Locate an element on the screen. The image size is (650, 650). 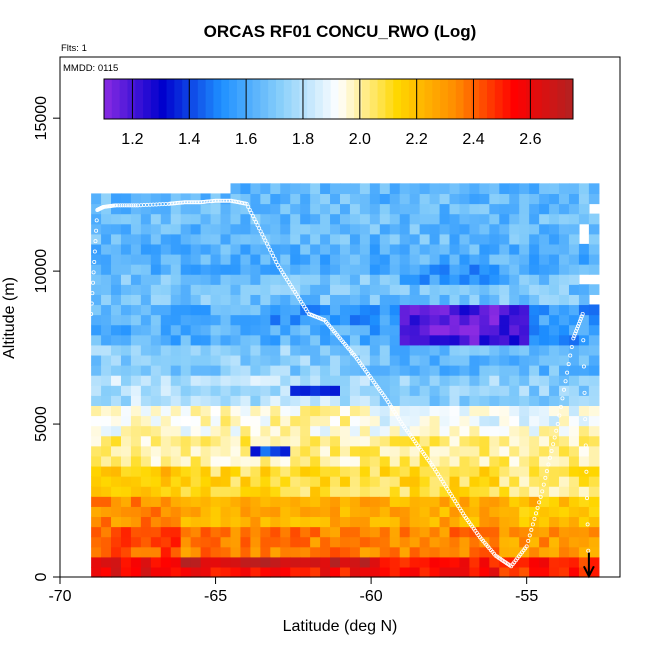
y-tick-label: 15000 is located at coordinates (41, 118).